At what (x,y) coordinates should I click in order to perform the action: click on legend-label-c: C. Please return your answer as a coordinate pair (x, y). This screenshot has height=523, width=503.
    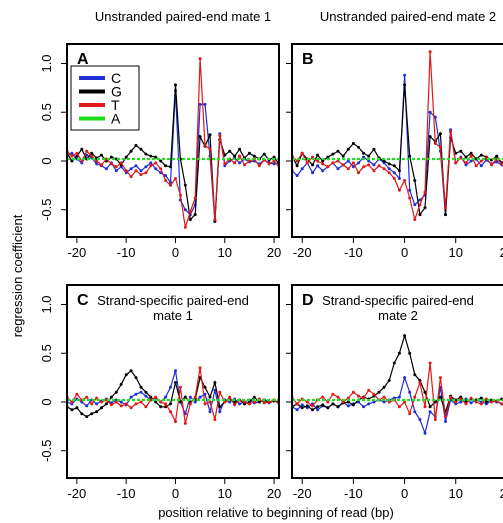
    Looking at the image, I should click on (116, 78).